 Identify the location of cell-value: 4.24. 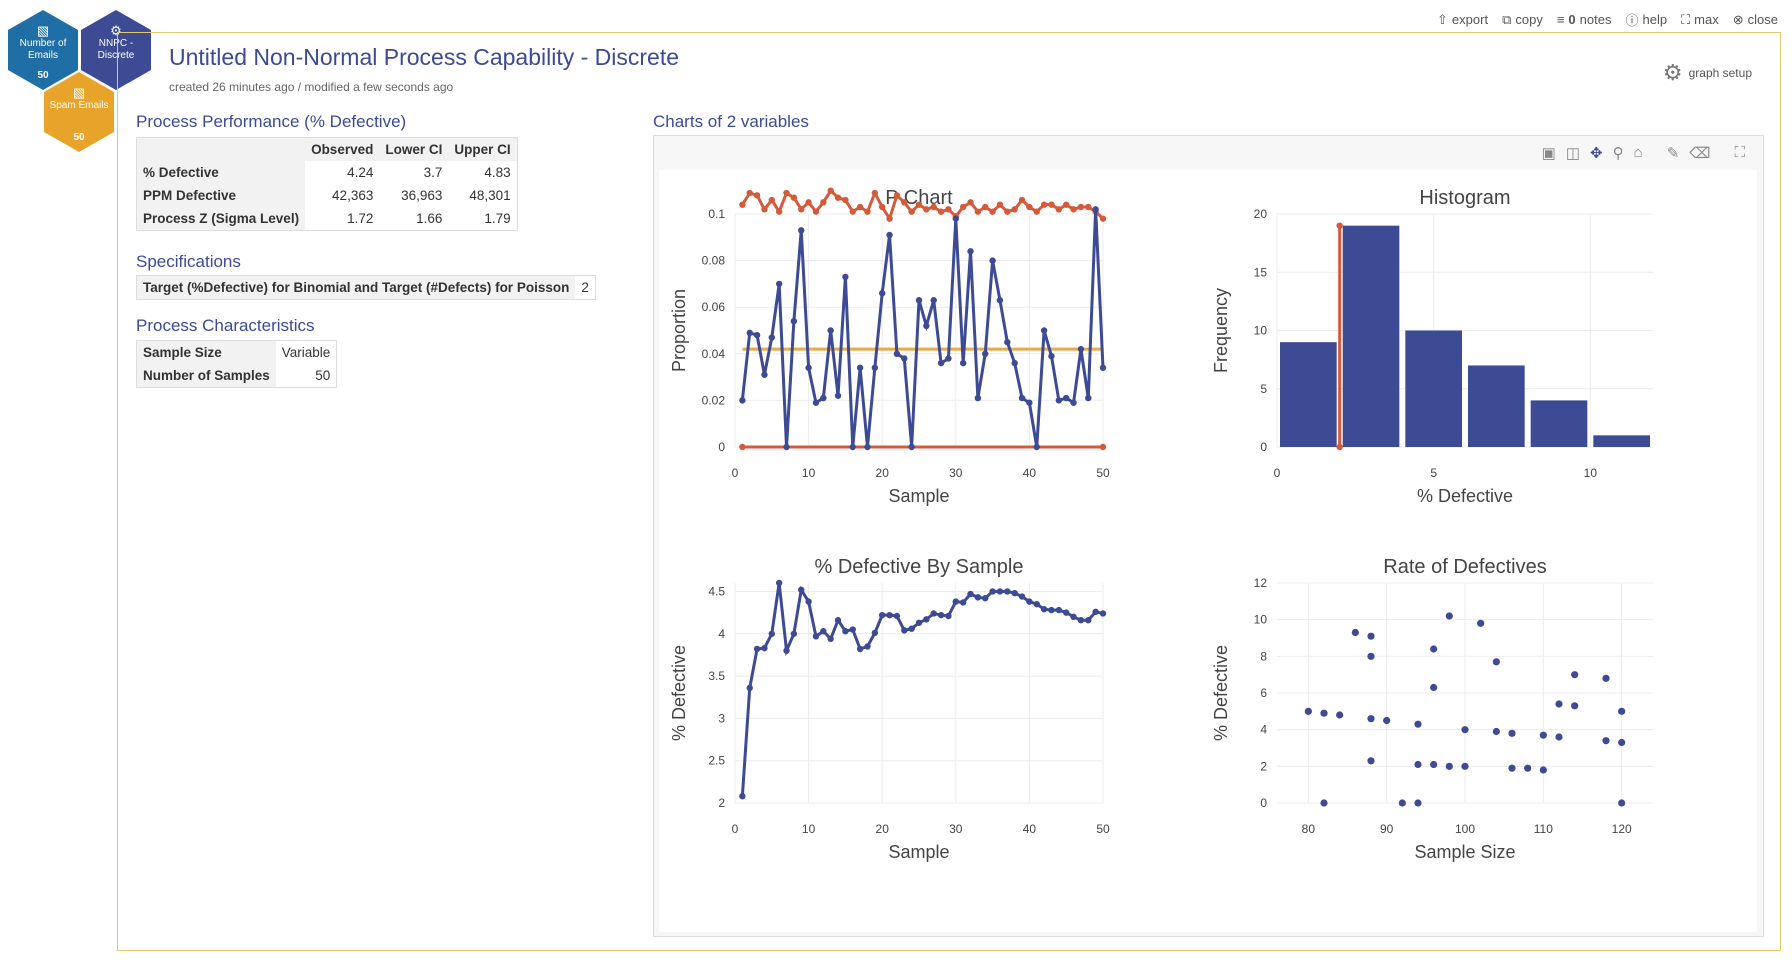
(342, 172).